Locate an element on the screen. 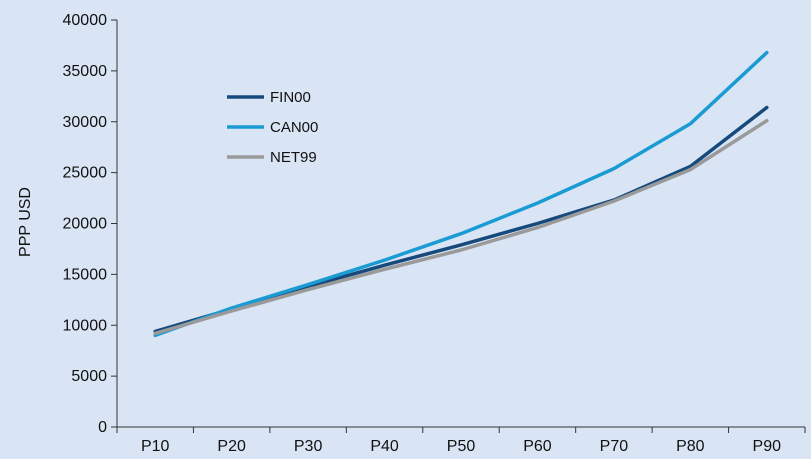 The image size is (811, 459). y-tick-label: 40000 is located at coordinates (85, 20).